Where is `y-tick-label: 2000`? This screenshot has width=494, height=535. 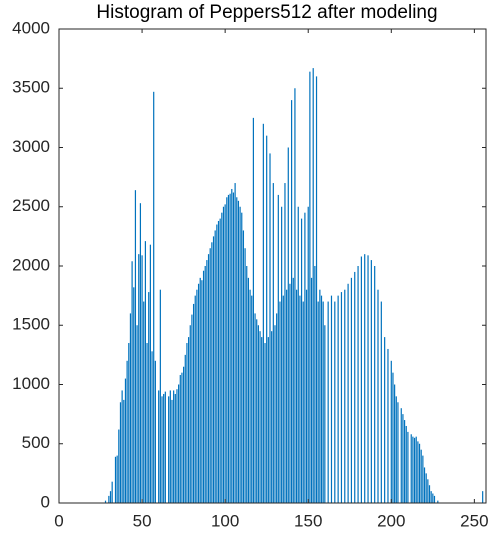 y-tick-label: 2000 is located at coordinates (31, 264).